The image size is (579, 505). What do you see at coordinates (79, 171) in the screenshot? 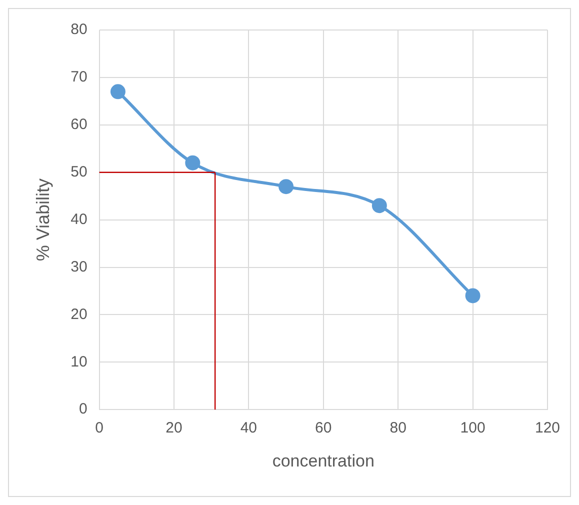
I see `y-tick-label: 50` at bounding box center [79, 171].